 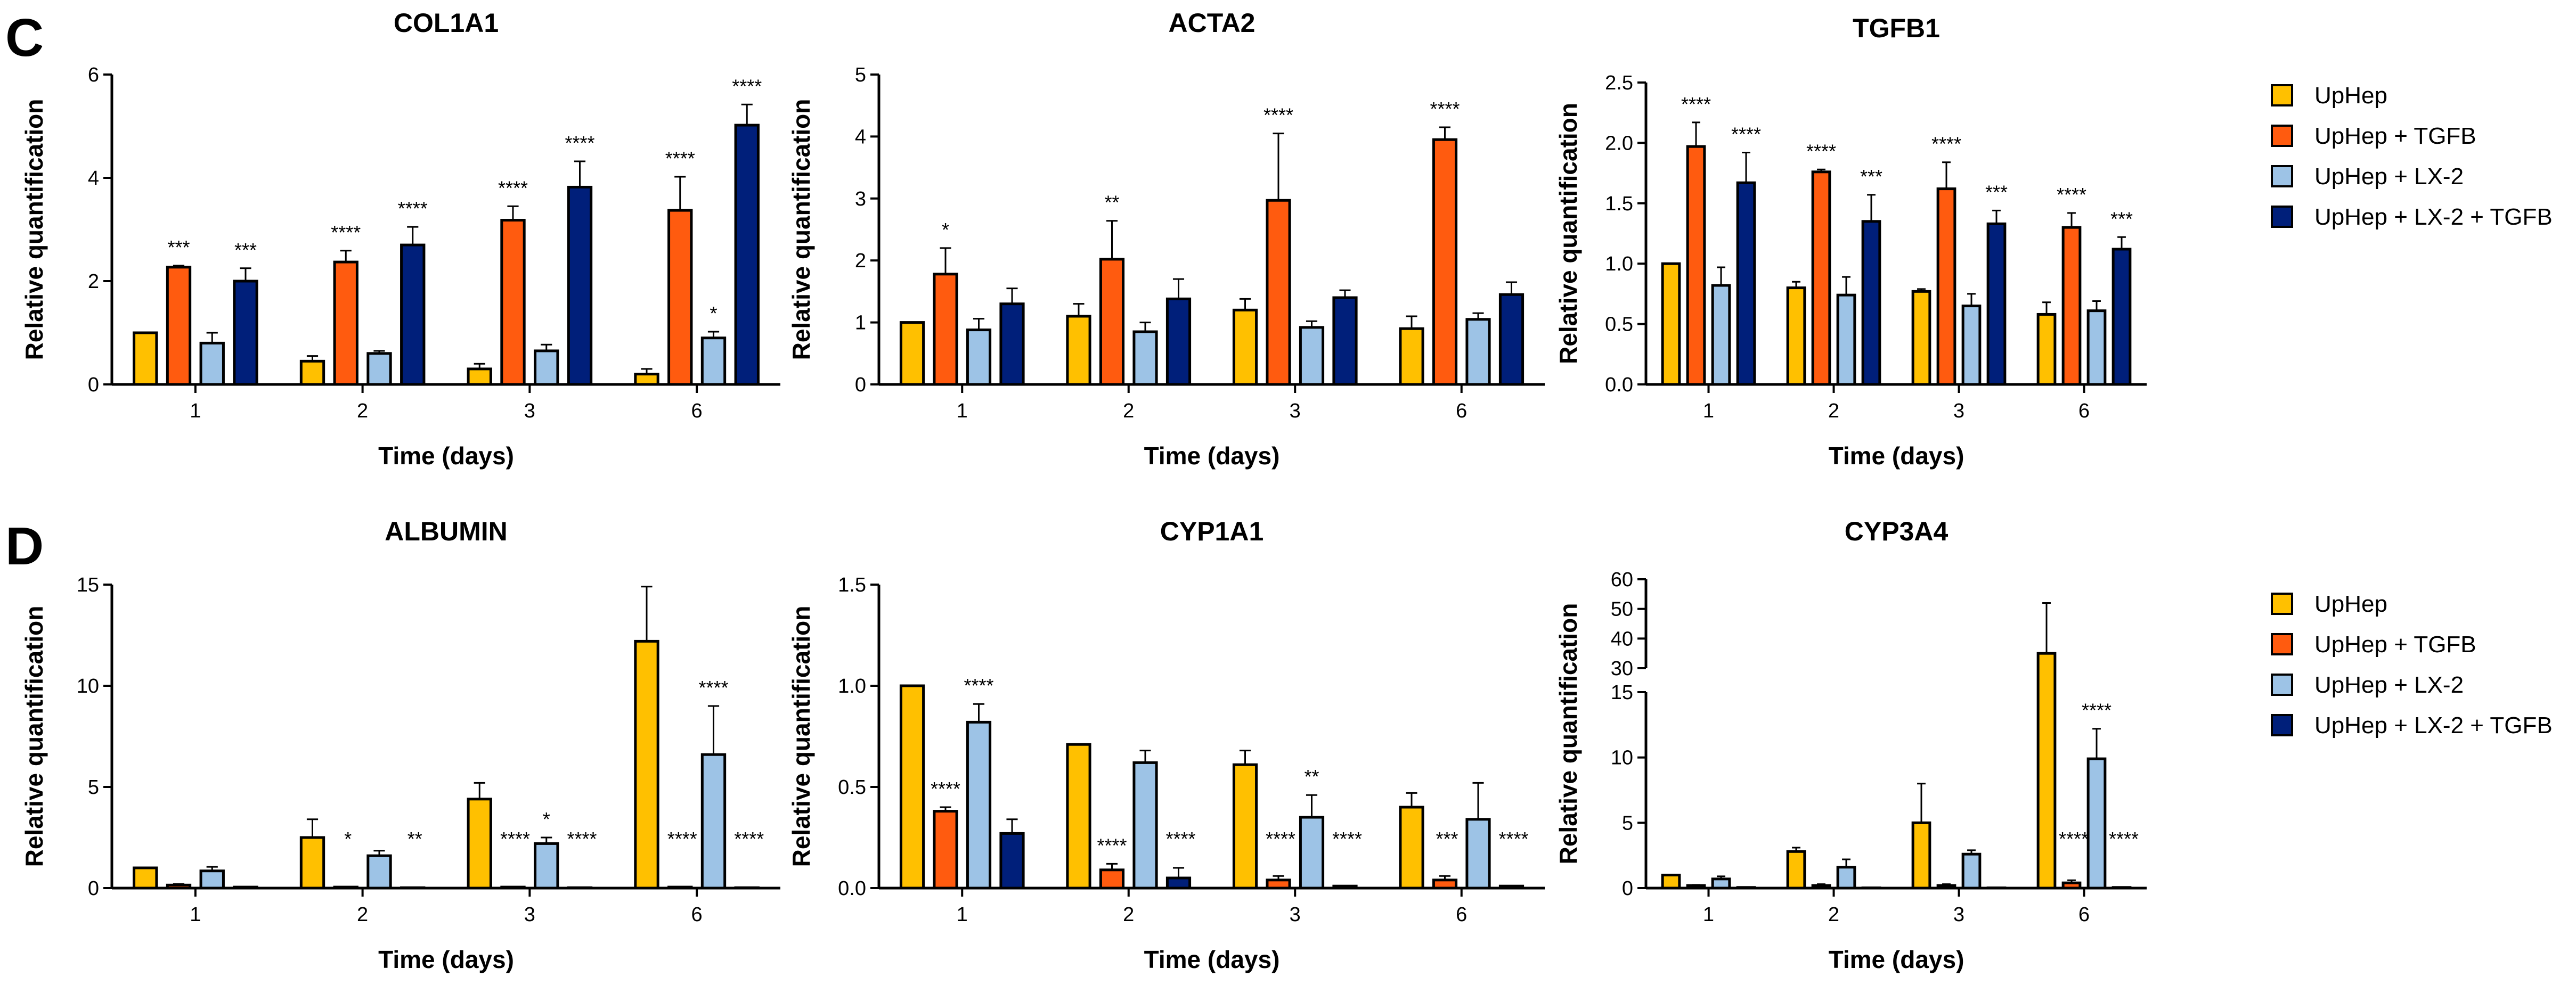 I want to click on chart-tgfb1-y-tick-label: 1.0, so click(x=1619, y=264).